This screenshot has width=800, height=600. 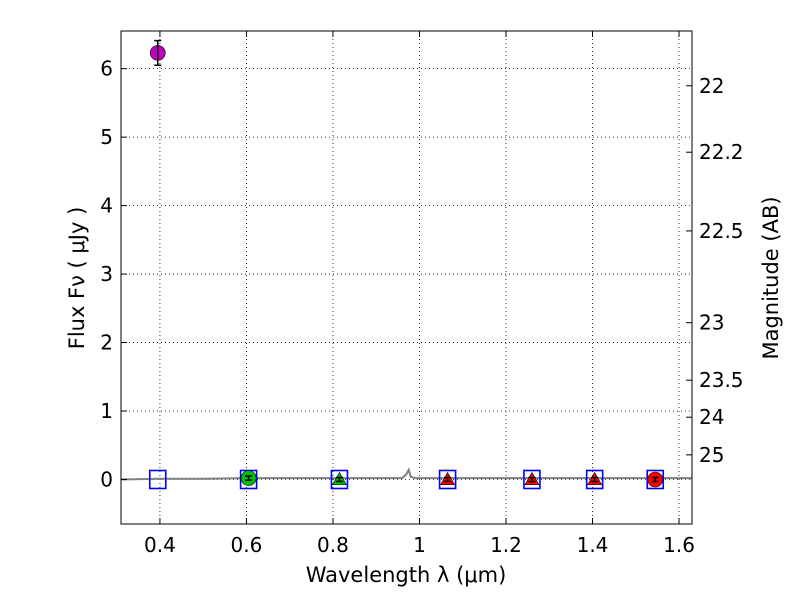 I want to click on y-tick-label: 0, so click(x=106, y=479).